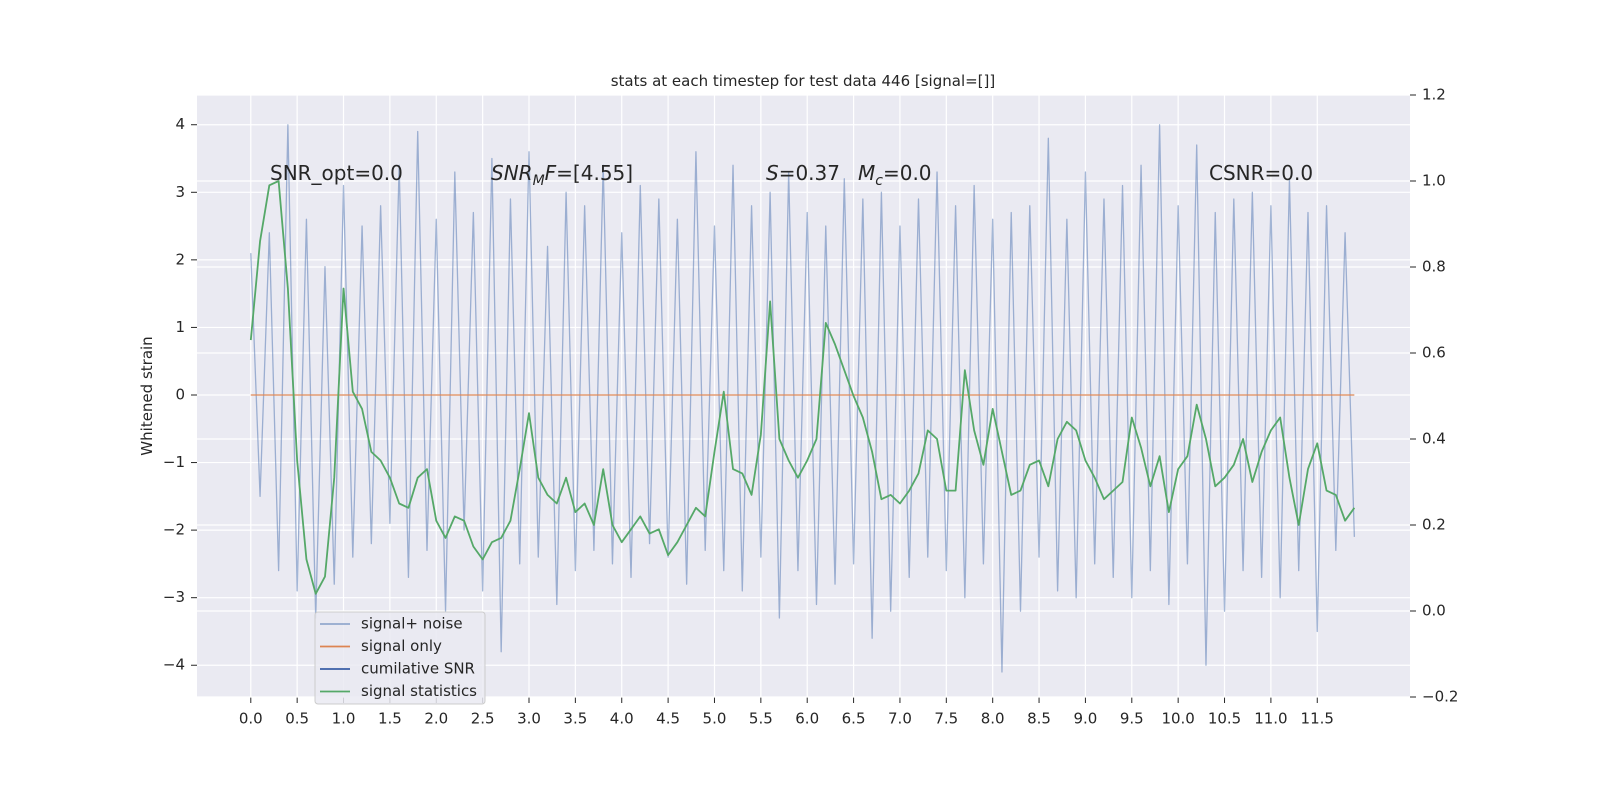 The width and height of the screenshot is (1600, 800). I want to click on x-tick-label: 2.5, so click(483, 719).